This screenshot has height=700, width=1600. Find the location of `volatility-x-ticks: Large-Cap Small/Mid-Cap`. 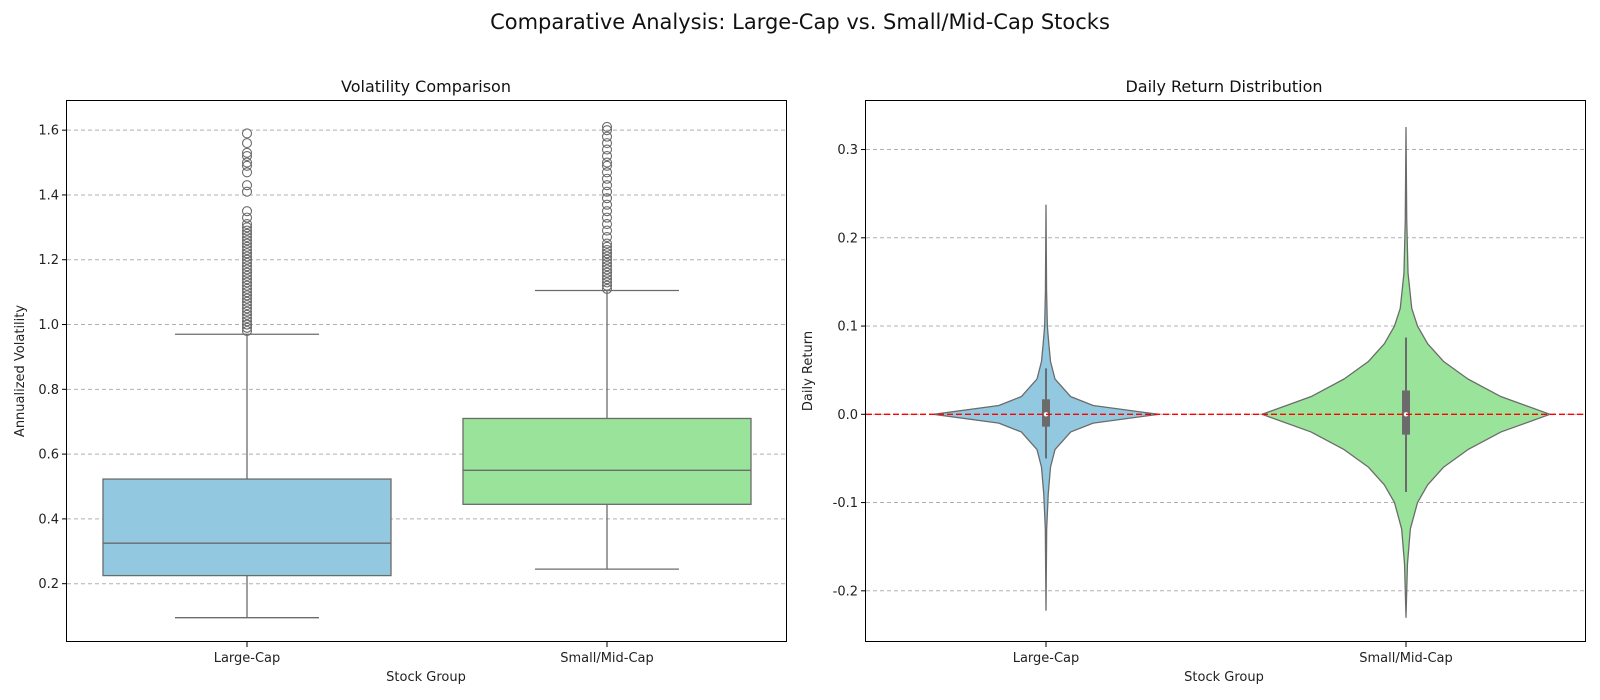

volatility-x-ticks: Large-Cap Small/Mid-Cap is located at coordinates (434, 654).